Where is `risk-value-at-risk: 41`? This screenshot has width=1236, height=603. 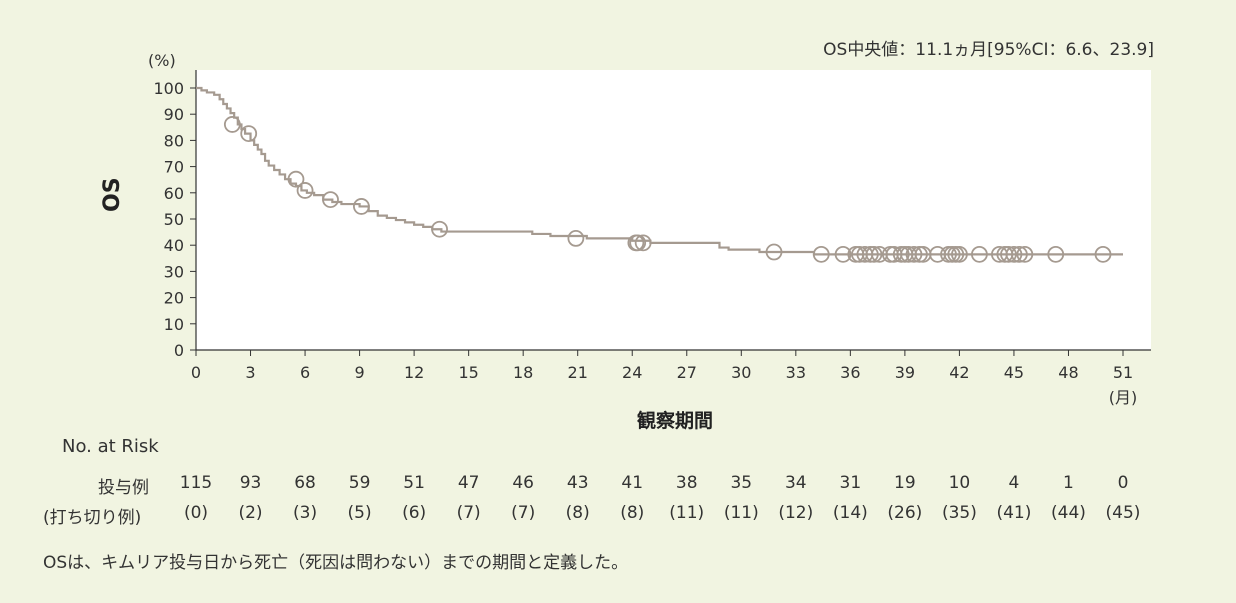
risk-value-at-risk: 41 is located at coordinates (632, 483).